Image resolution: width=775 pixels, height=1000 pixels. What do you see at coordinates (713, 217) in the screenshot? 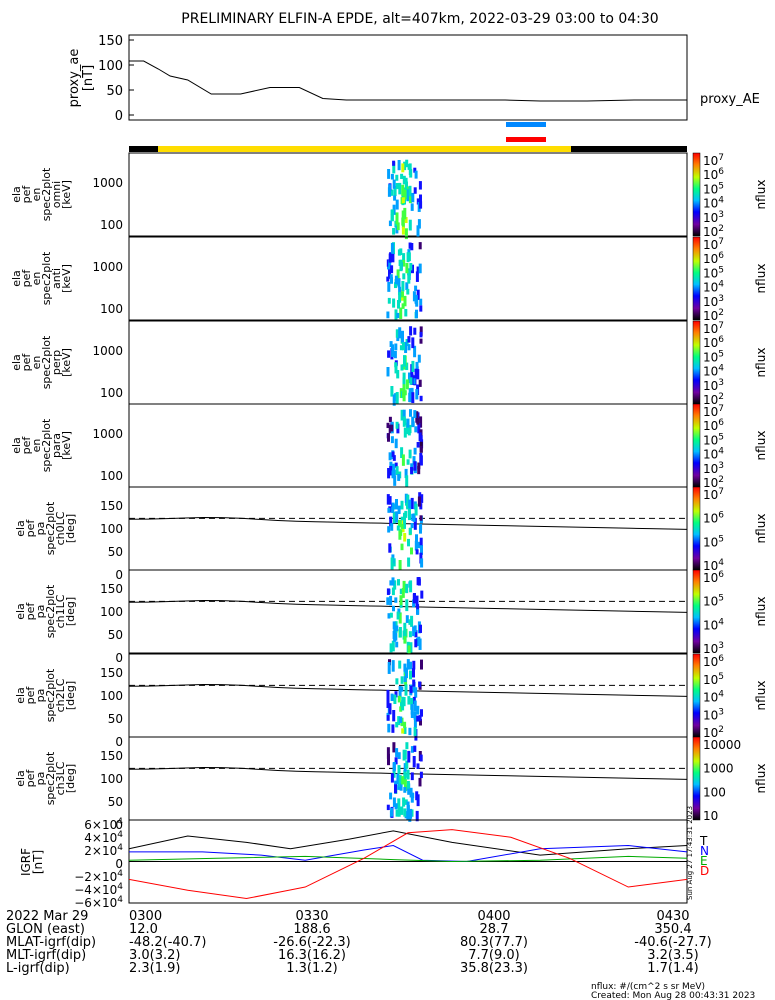
I see `colorbar-tick: 103` at bounding box center [713, 217].